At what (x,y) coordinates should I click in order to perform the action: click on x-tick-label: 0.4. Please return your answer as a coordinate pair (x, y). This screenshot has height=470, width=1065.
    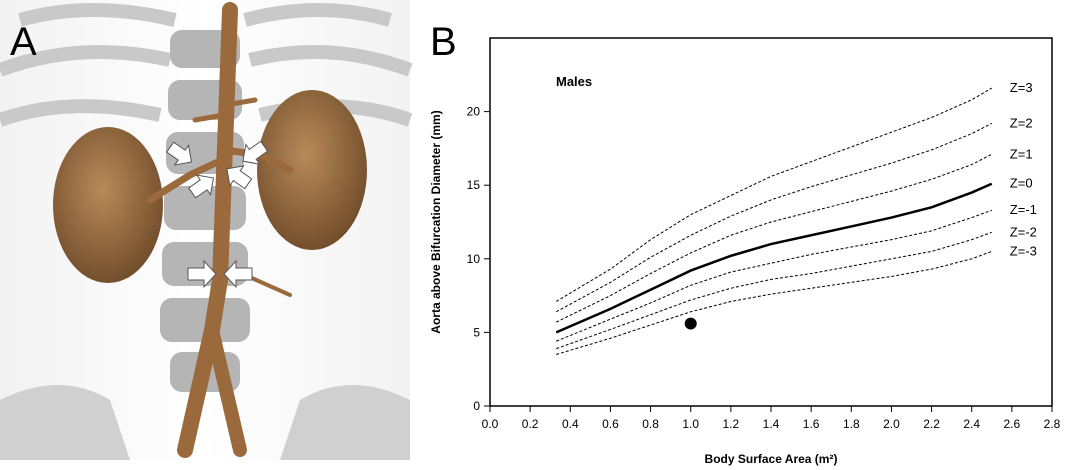
    Looking at the image, I should click on (570, 424).